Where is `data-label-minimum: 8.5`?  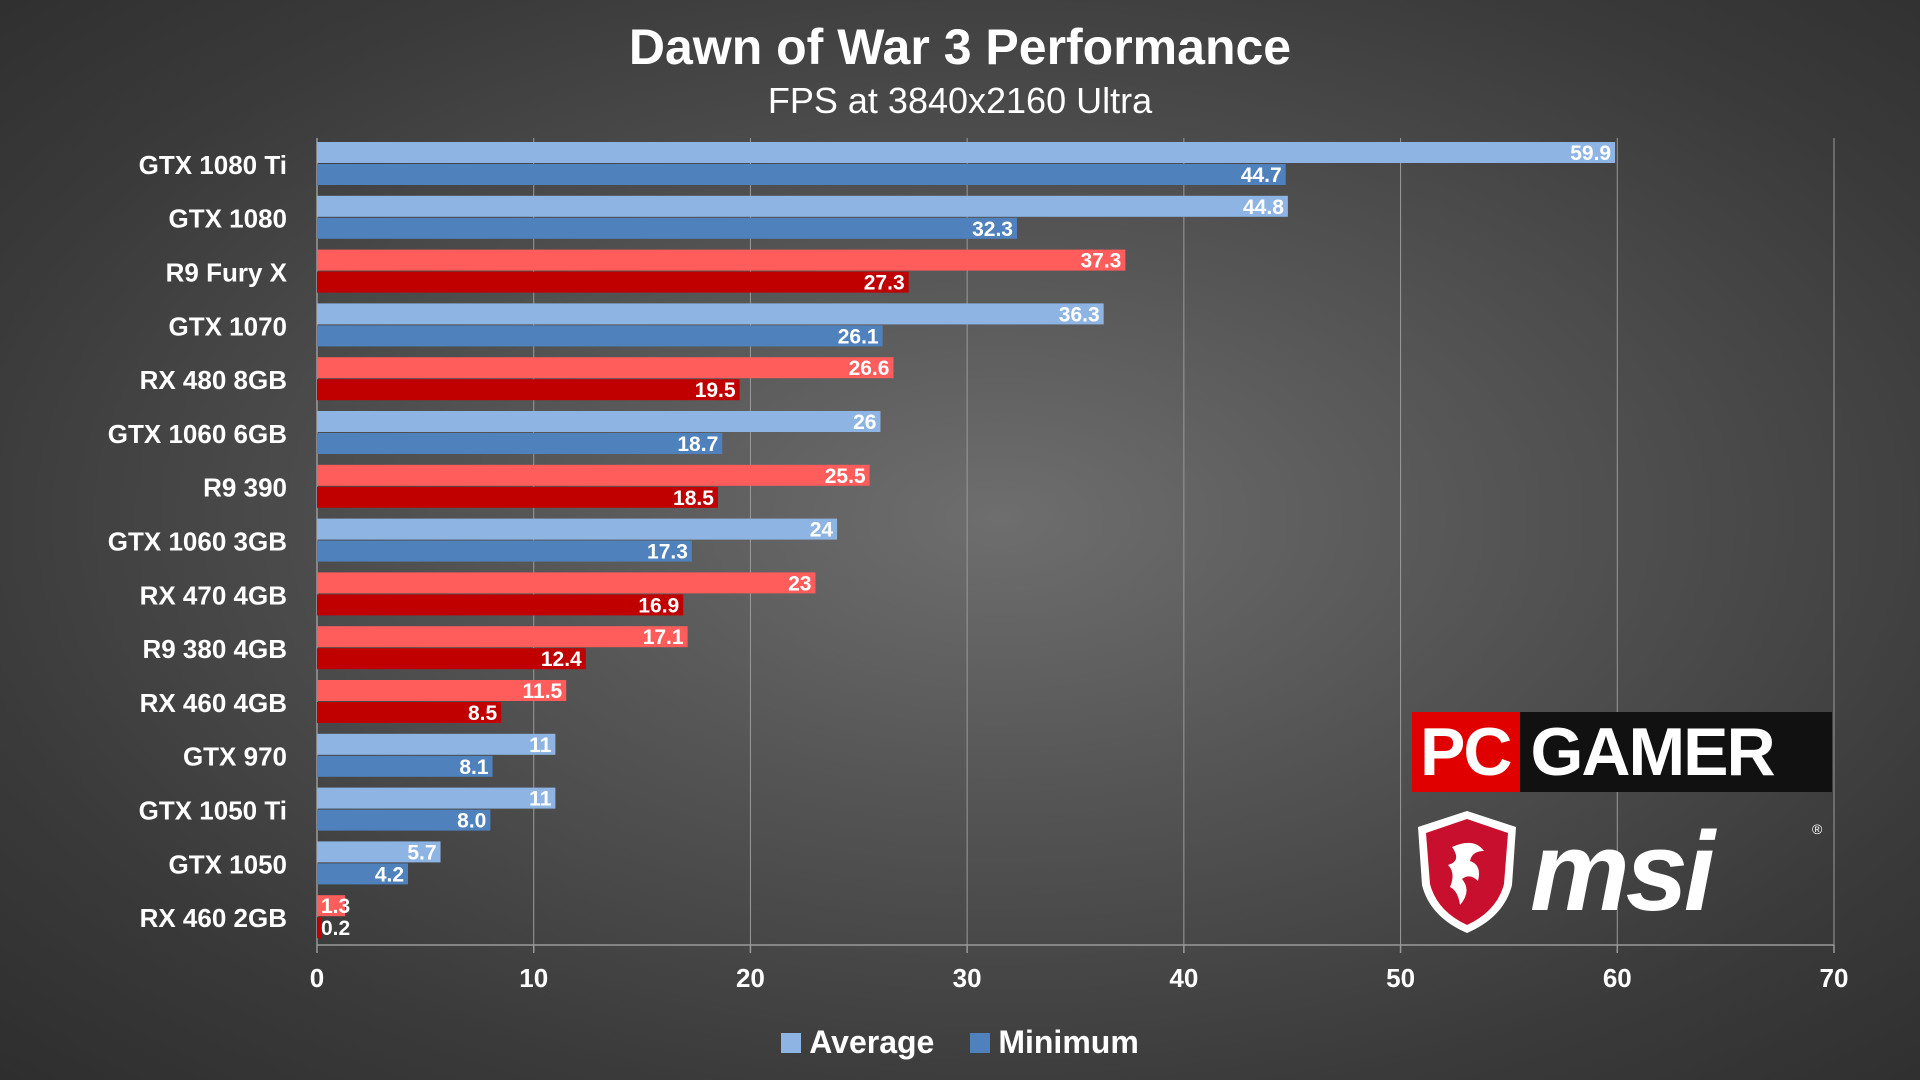 data-label-minimum: 8.5 is located at coordinates (483, 713).